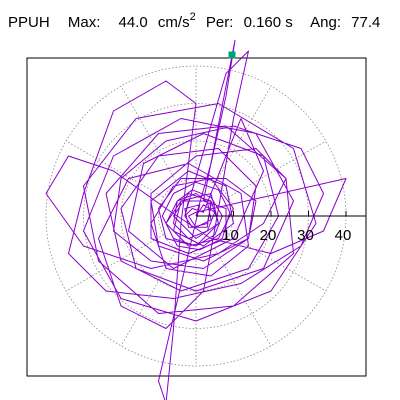 This screenshot has width=400, height=400. I want to click on station-code: PPUH, so click(29, 22).